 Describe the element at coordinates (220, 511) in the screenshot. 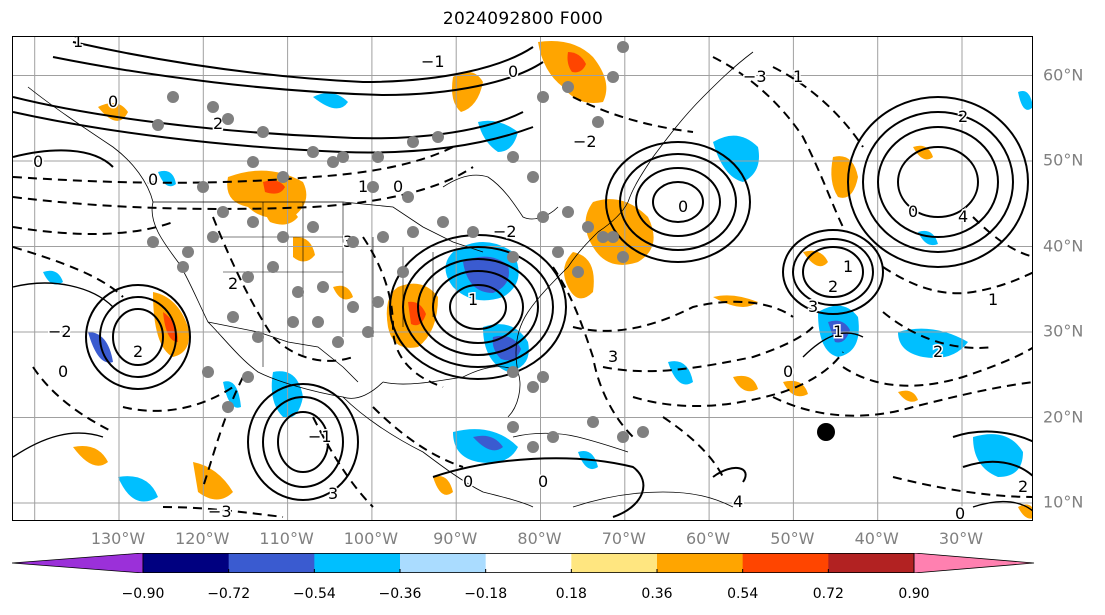

I see `contour-label: −3` at that location.